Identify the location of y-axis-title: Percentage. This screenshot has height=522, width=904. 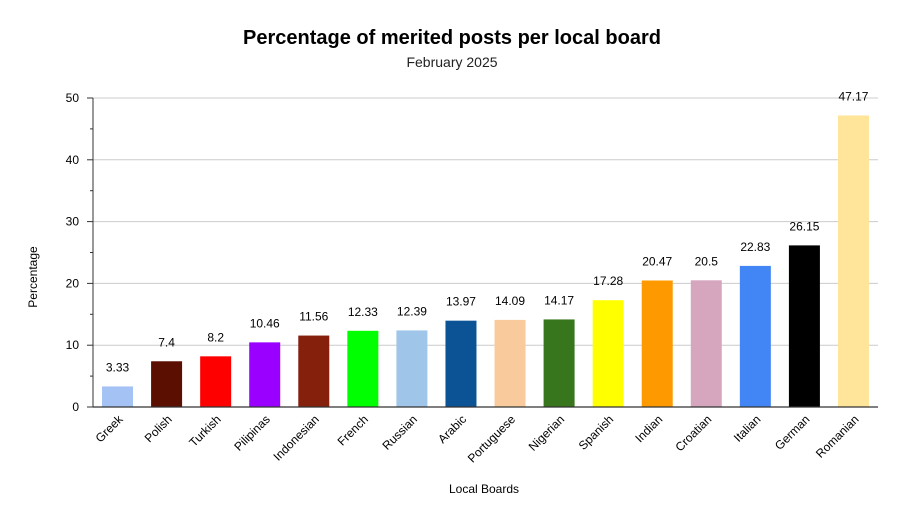
(33, 277).